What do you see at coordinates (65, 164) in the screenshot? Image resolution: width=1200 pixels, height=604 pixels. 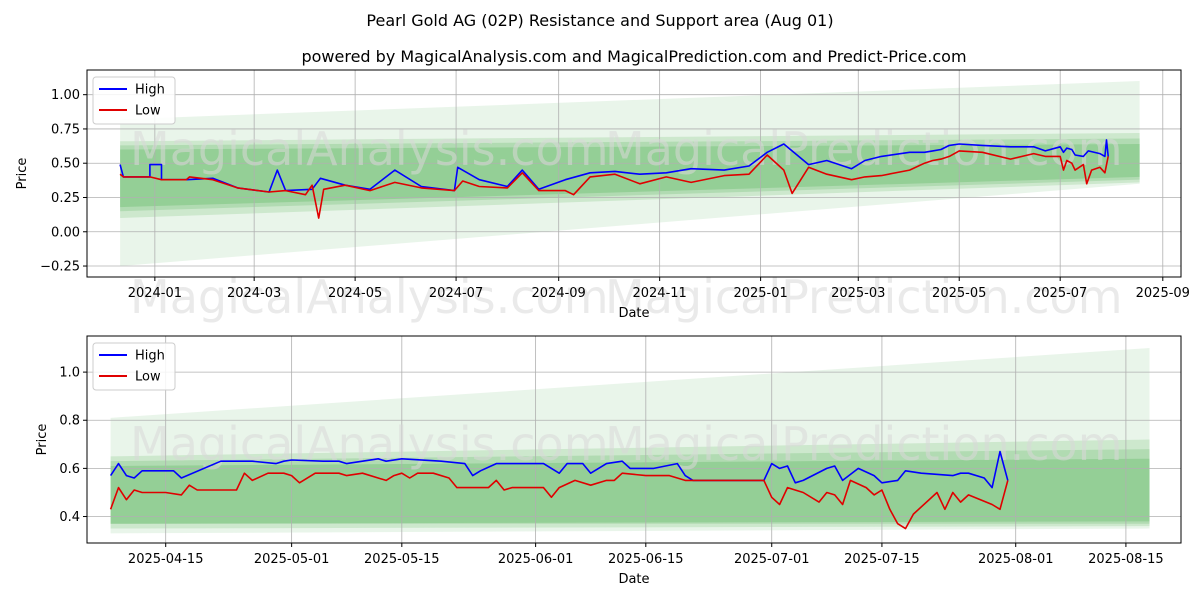 I see `y-tick-label: 0.50` at bounding box center [65, 164].